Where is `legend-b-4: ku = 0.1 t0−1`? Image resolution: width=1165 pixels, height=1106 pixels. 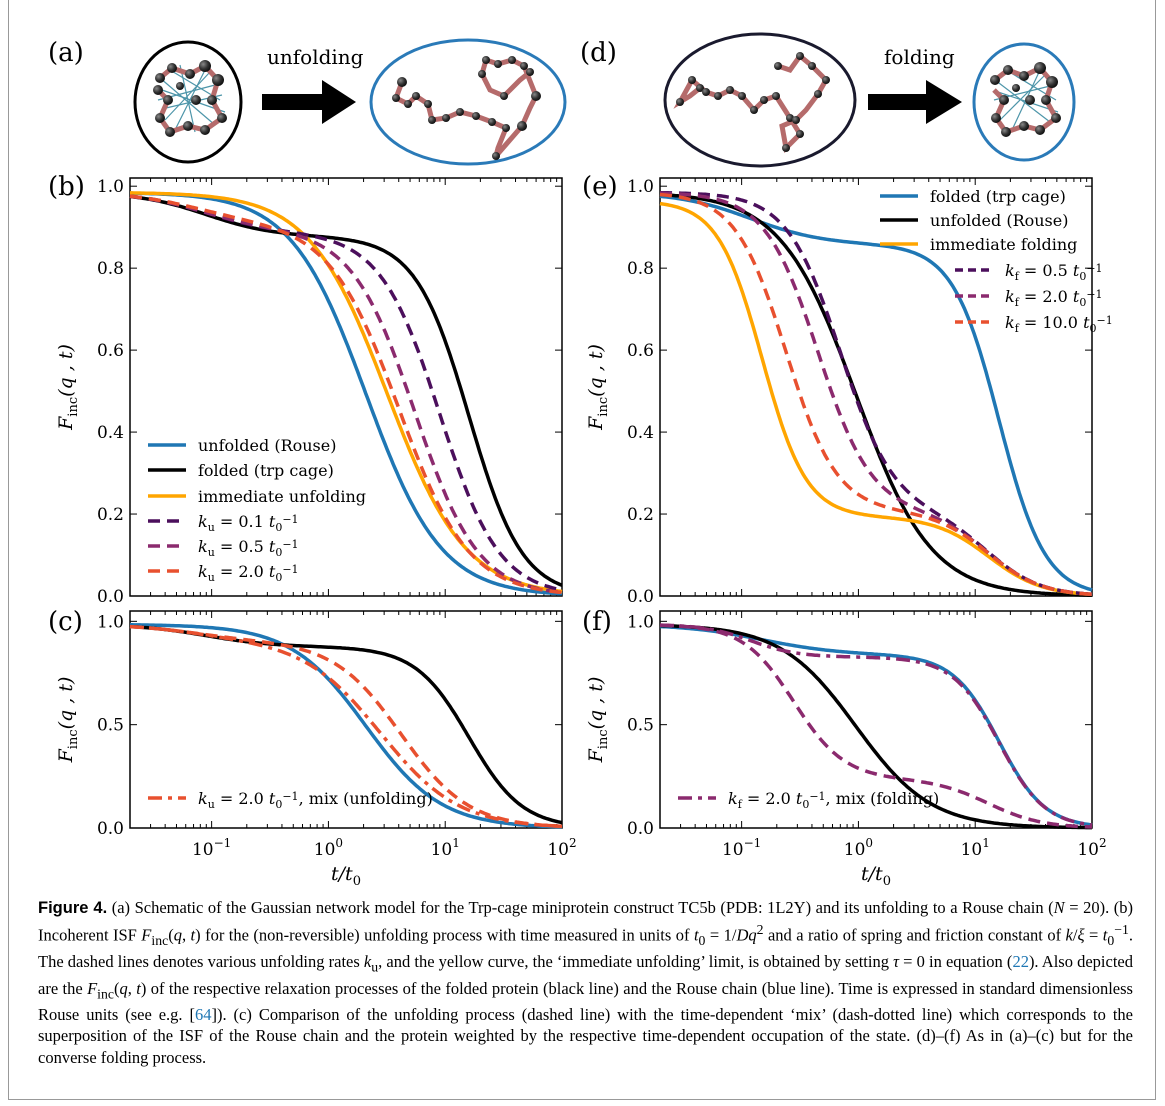
legend-b-4: ku = 0.1 t0−1 is located at coordinates (223, 523).